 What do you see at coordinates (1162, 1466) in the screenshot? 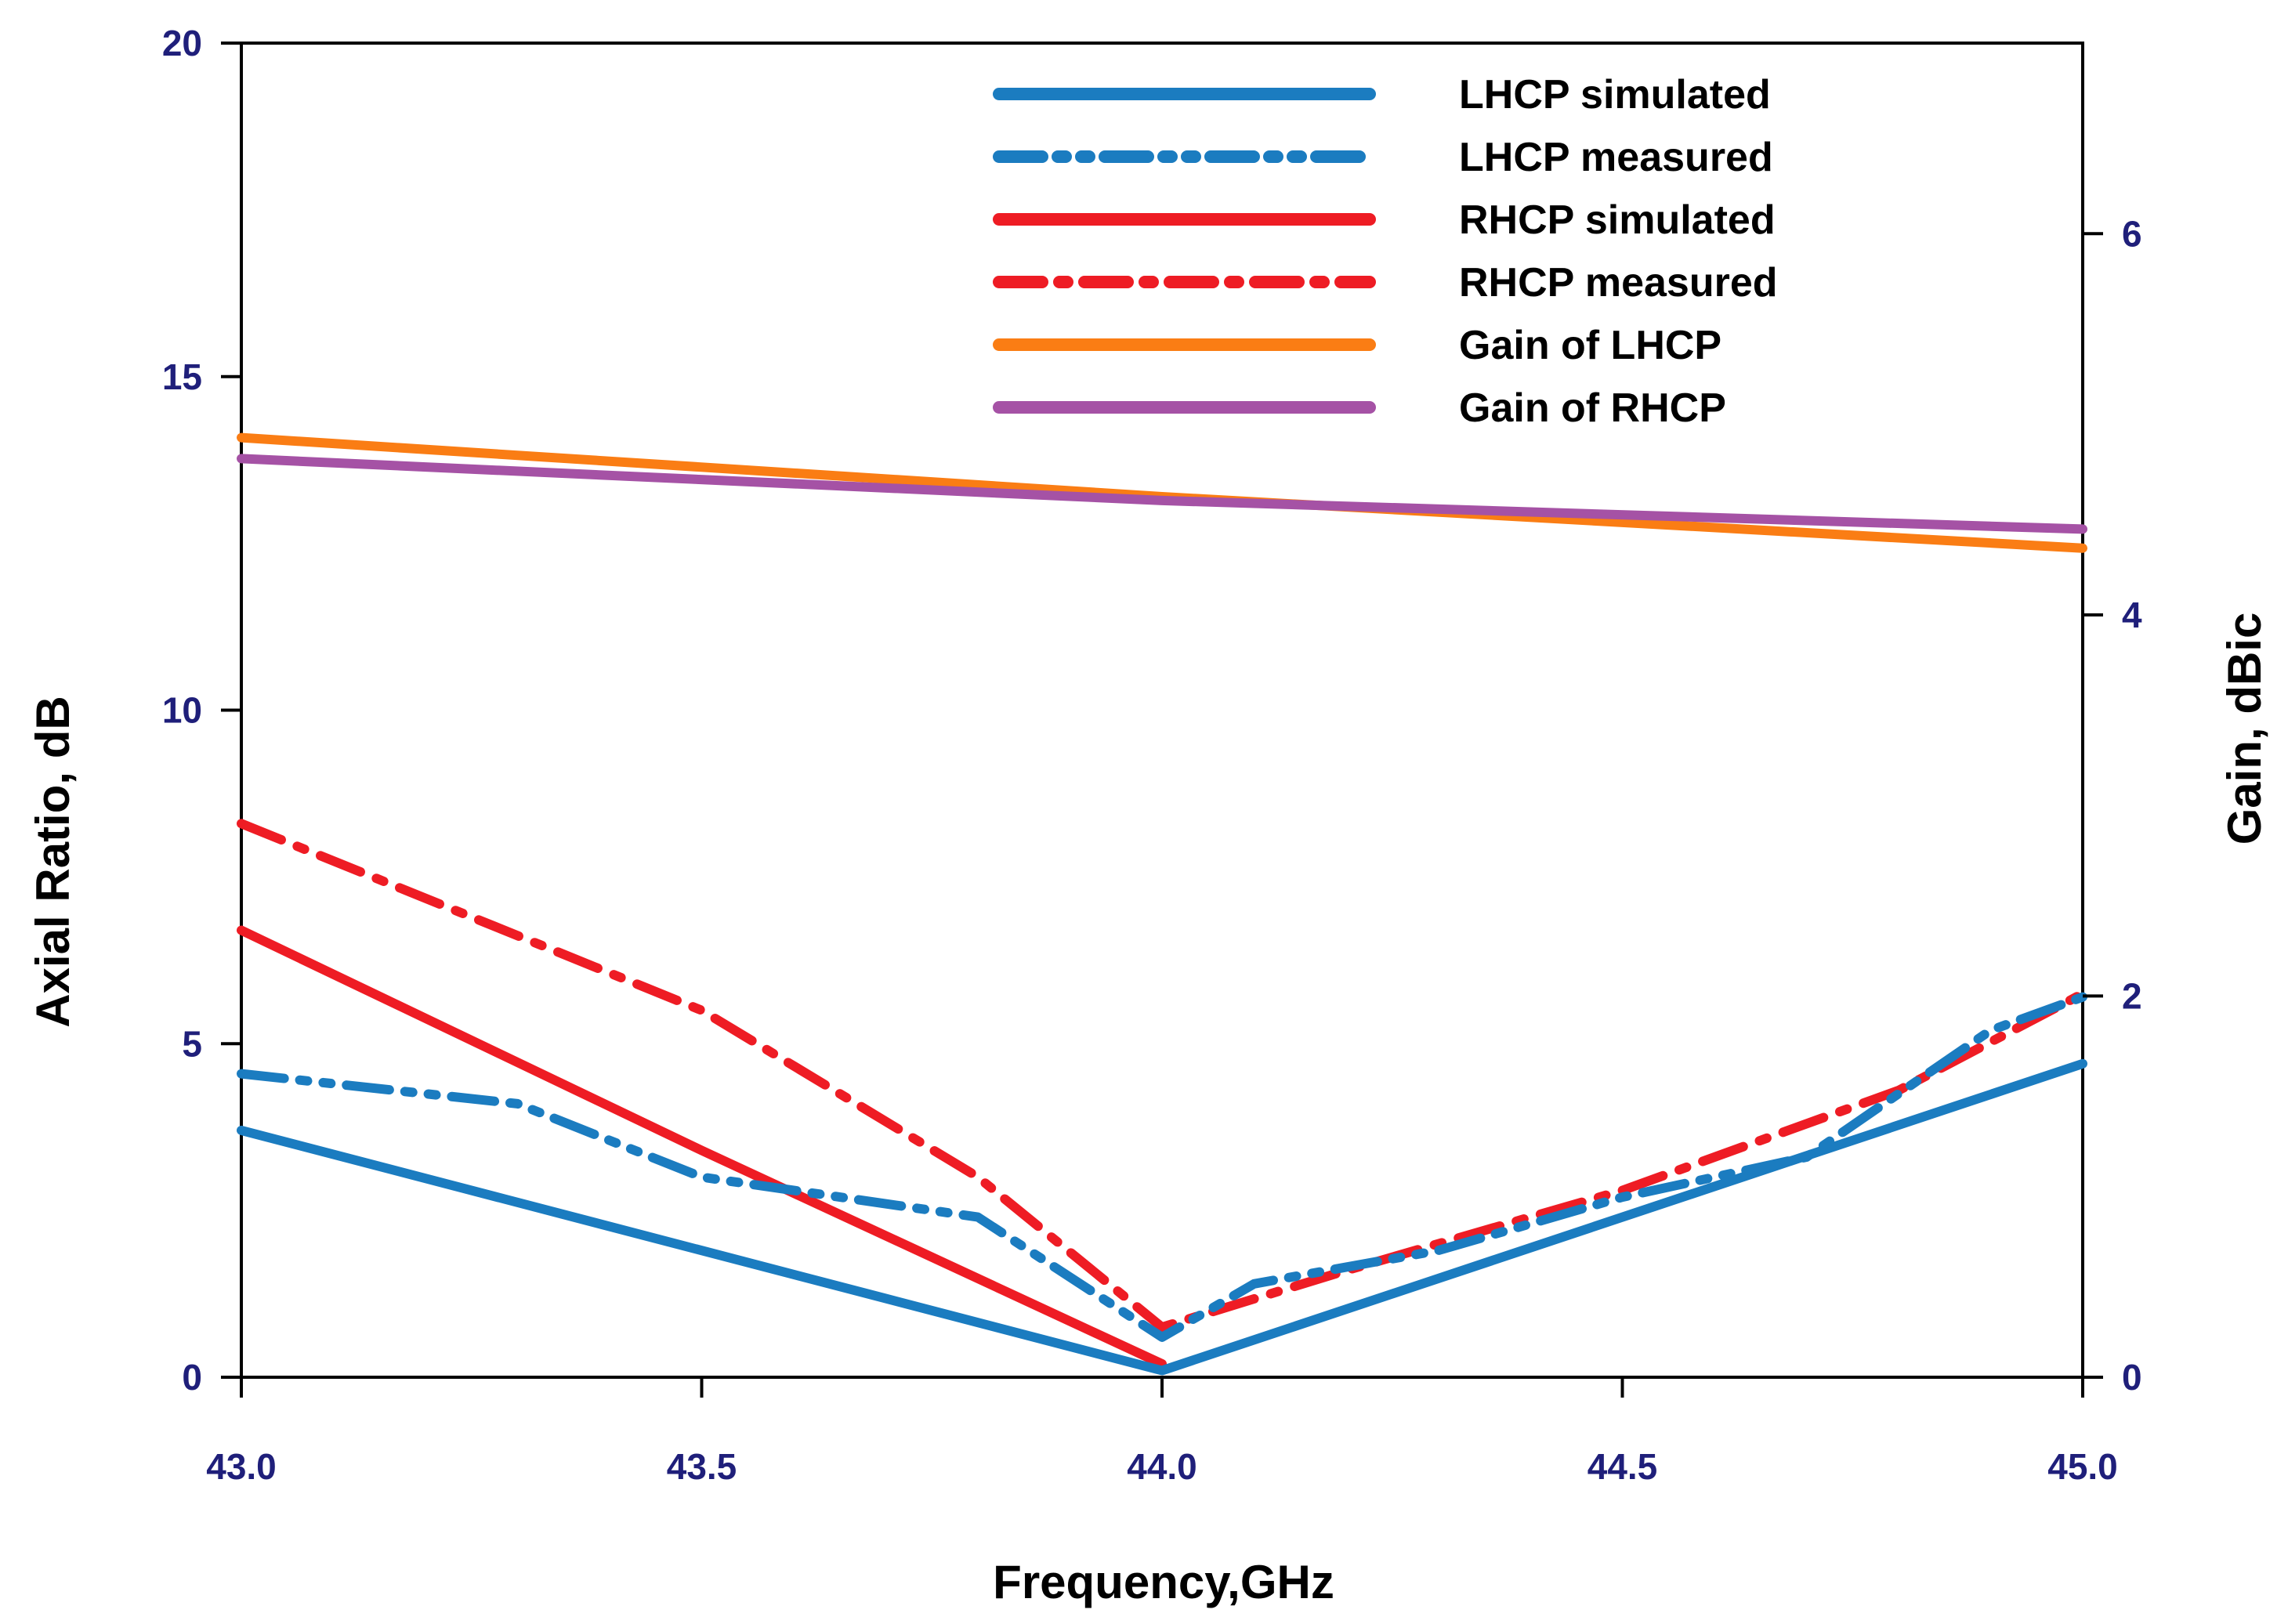
I see `x-tick-label: 44.0` at bounding box center [1162, 1466].